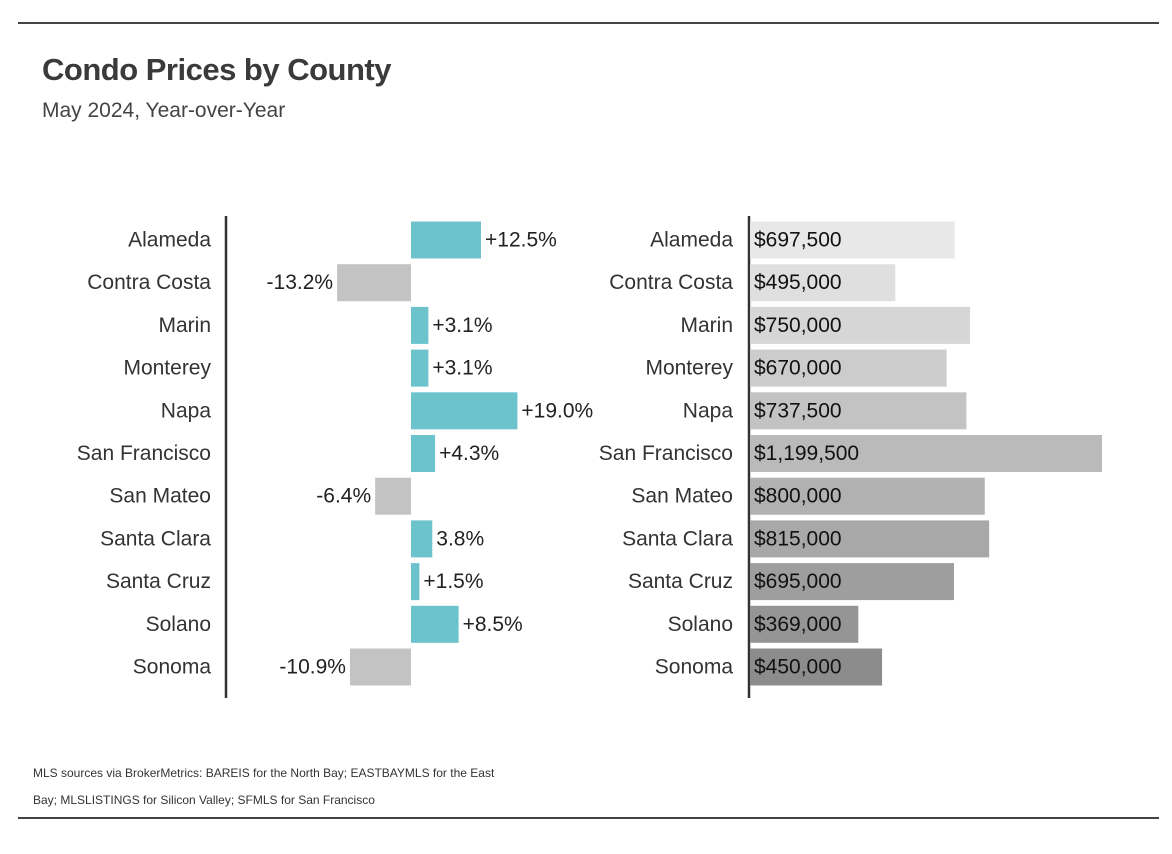  What do you see at coordinates (870, 539) in the screenshot?
I see `price-bar-santa-clara` at bounding box center [870, 539].